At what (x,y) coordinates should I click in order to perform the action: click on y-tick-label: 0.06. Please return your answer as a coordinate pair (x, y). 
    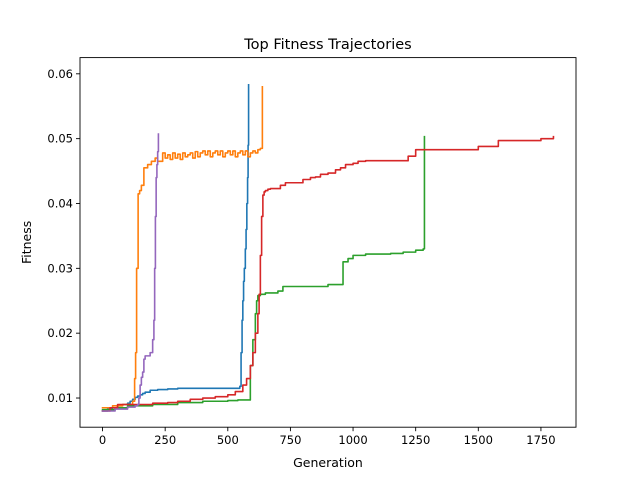
    Looking at the image, I should click on (60, 74).